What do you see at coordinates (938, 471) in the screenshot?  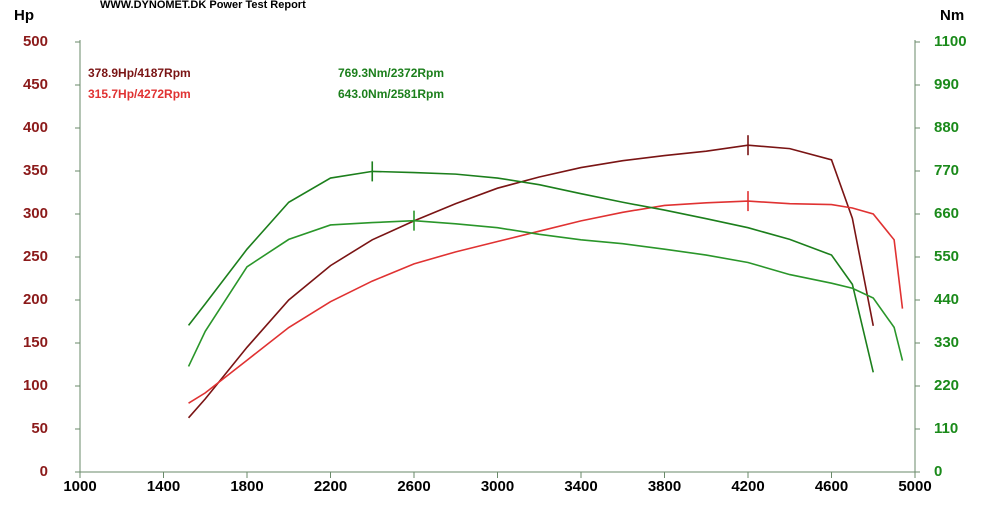 I see `y2-tick-label: 0` at bounding box center [938, 471].